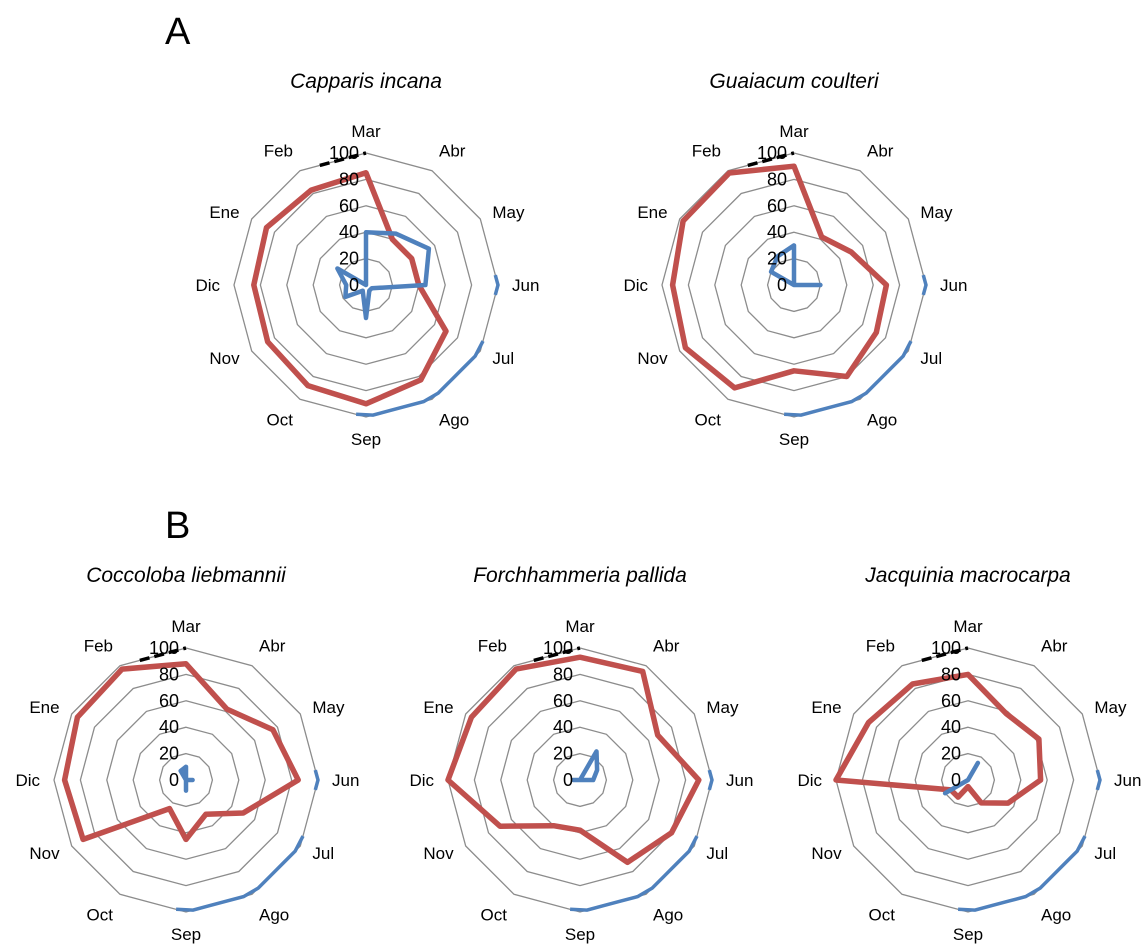 This screenshot has height=949, width=1143. Describe the element at coordinates (178, 32) in the screenshot. I see `panel-letter-a: A` at that location.